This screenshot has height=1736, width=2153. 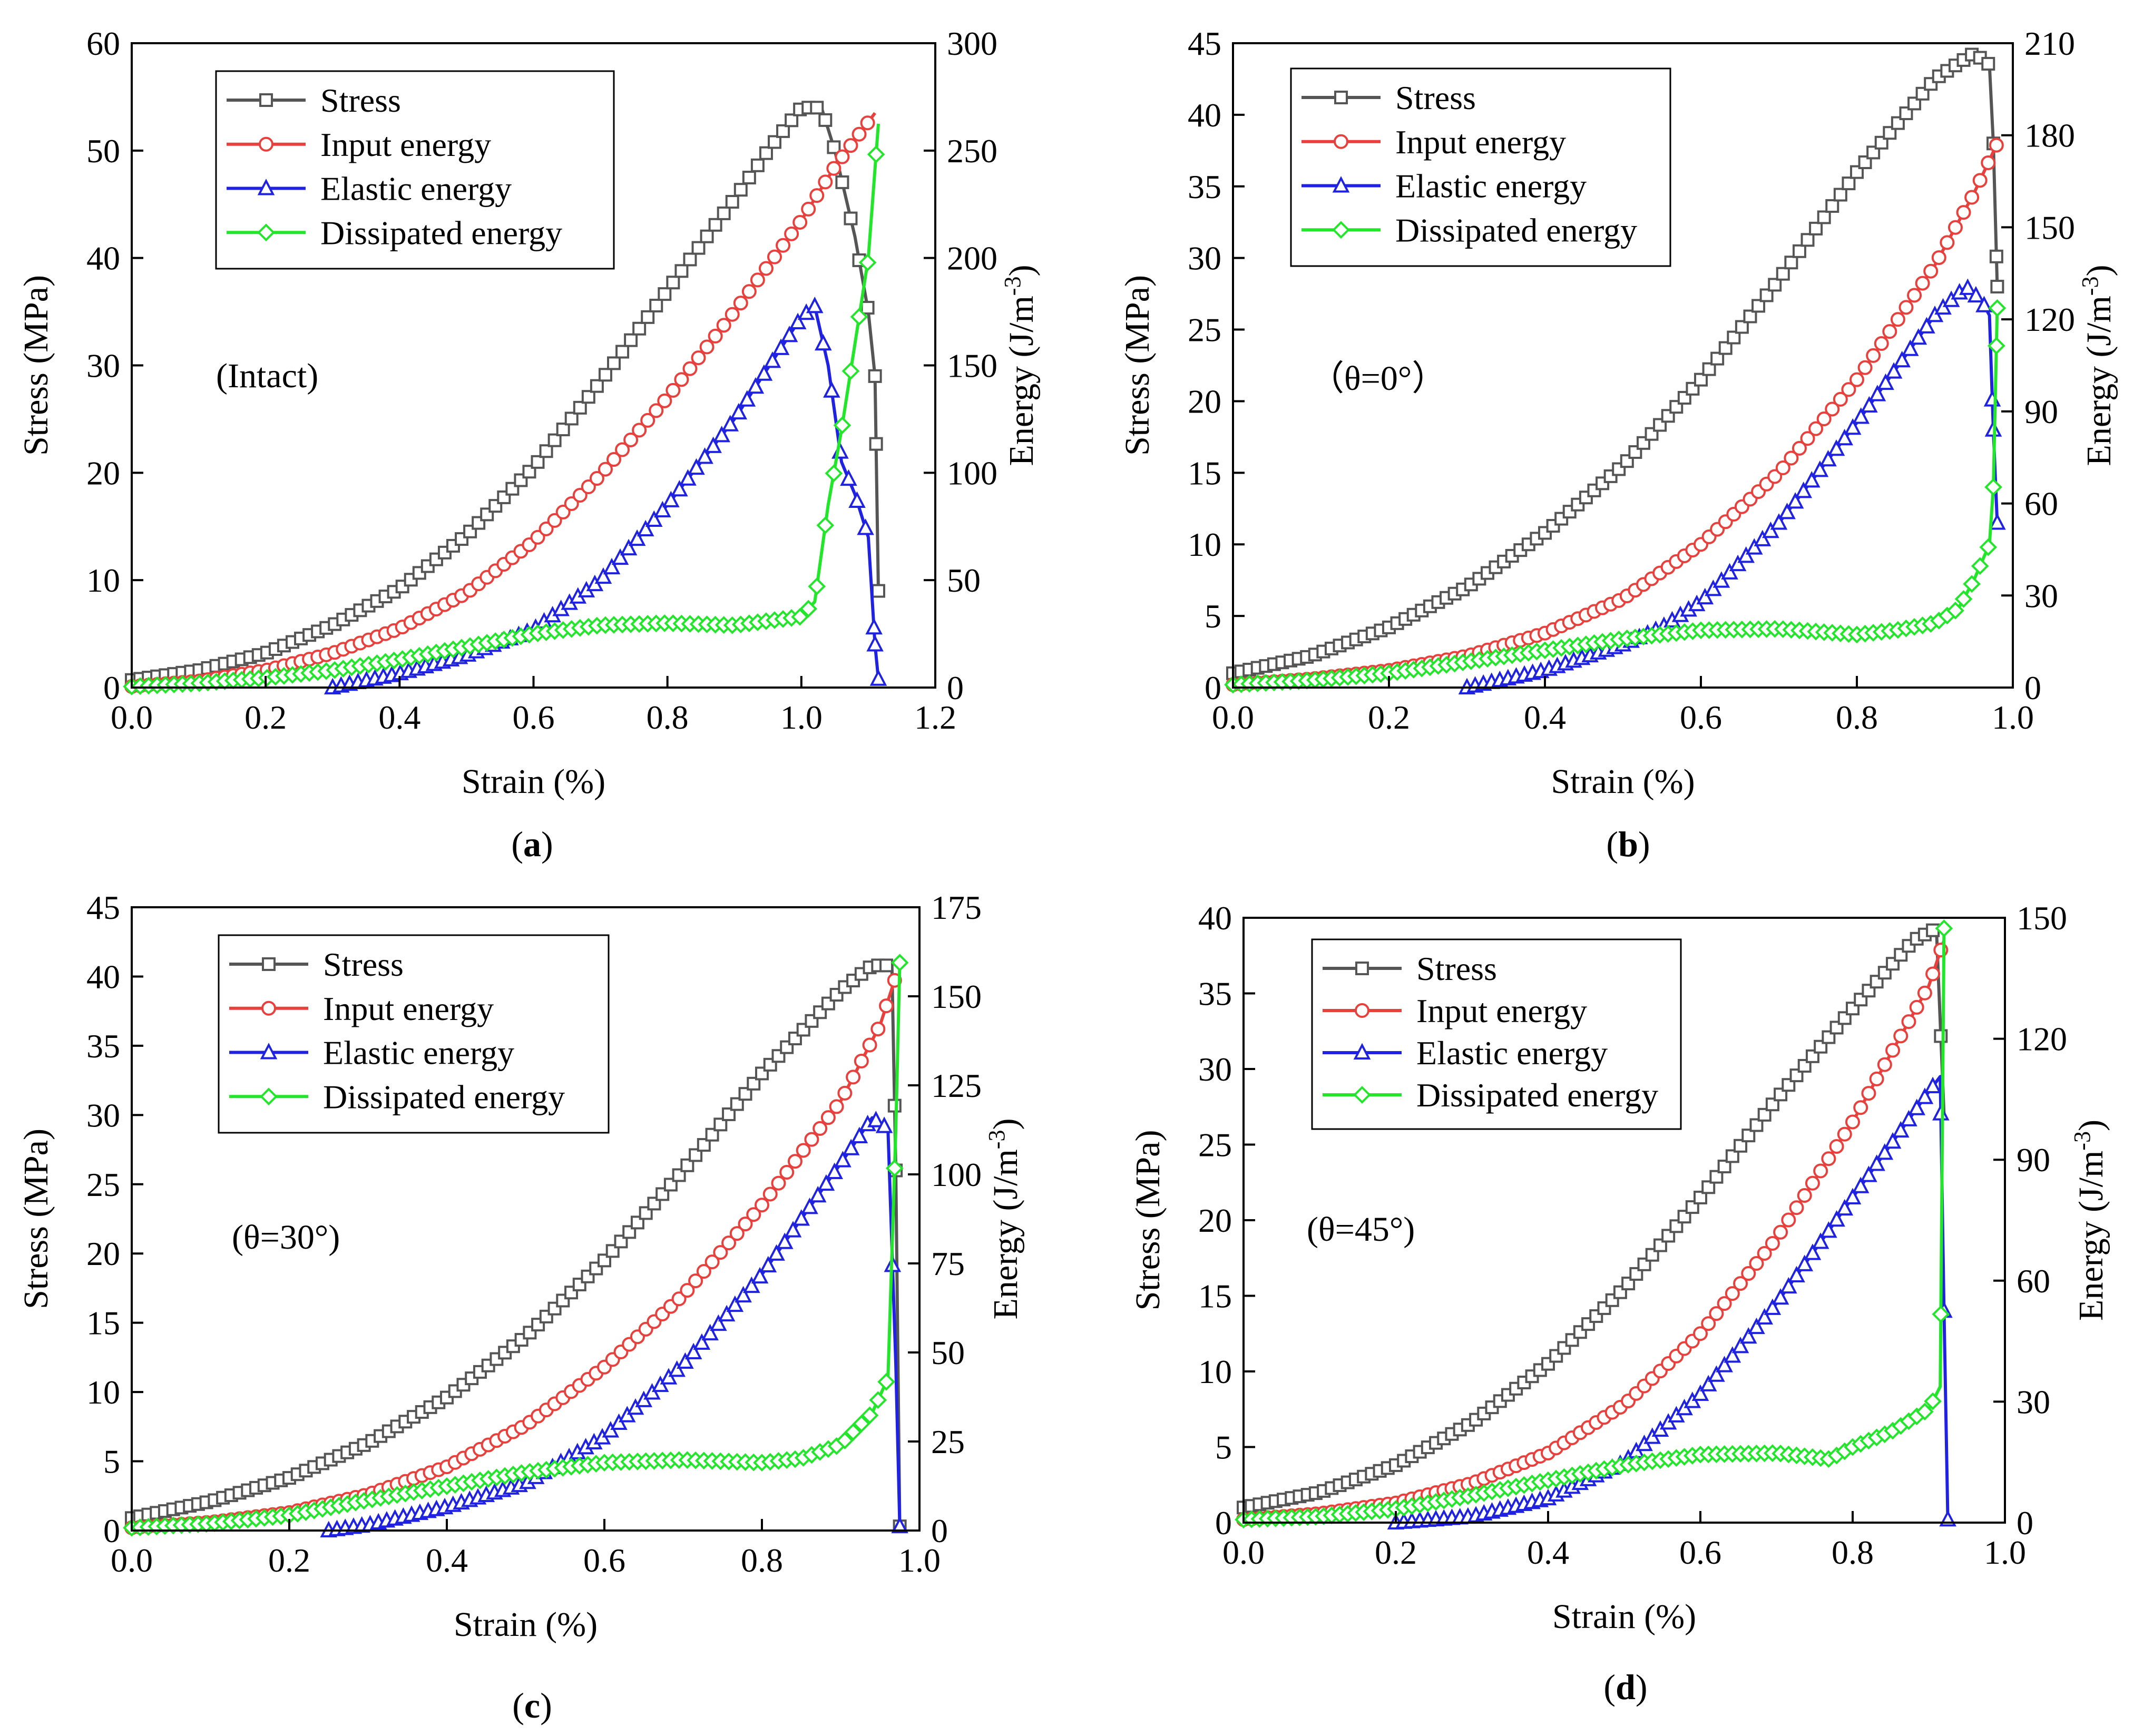 I want to click on condition-annotation: (θ=30°), so click(x=286, y=1237).